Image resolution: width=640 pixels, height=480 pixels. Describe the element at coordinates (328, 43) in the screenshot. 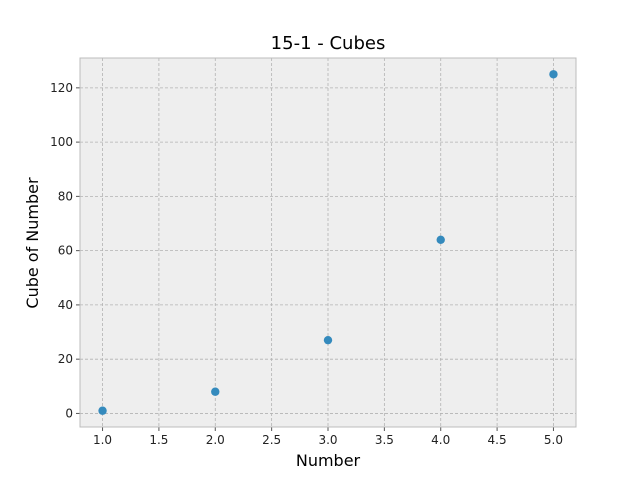

I see `chart-title: 15-1 - Cubes` at that location.